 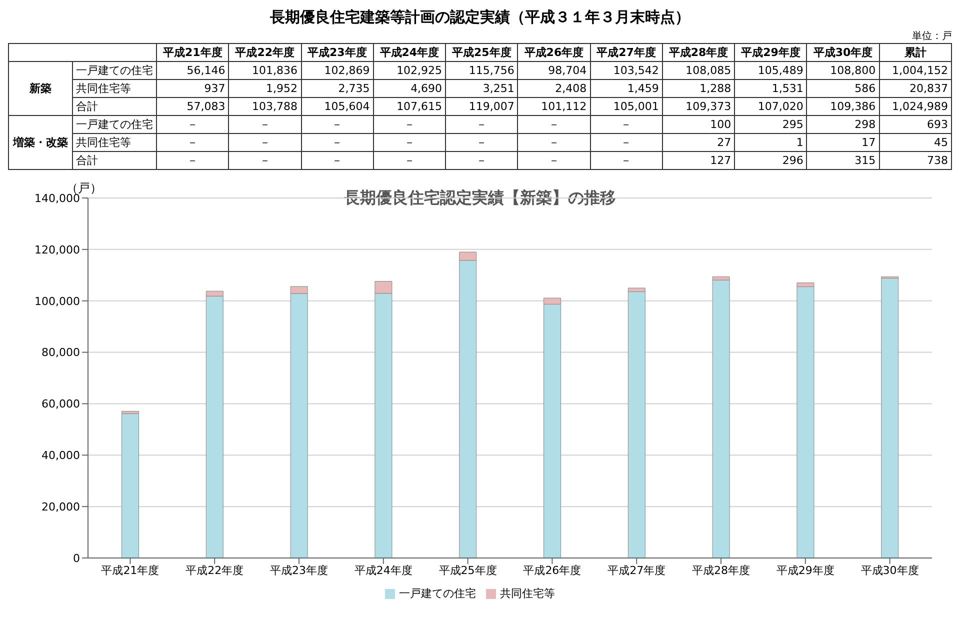 What do you see at coordinates (915, 143) in the screenshot?
I see `data-label: 45` at bounding box center [915, 143].